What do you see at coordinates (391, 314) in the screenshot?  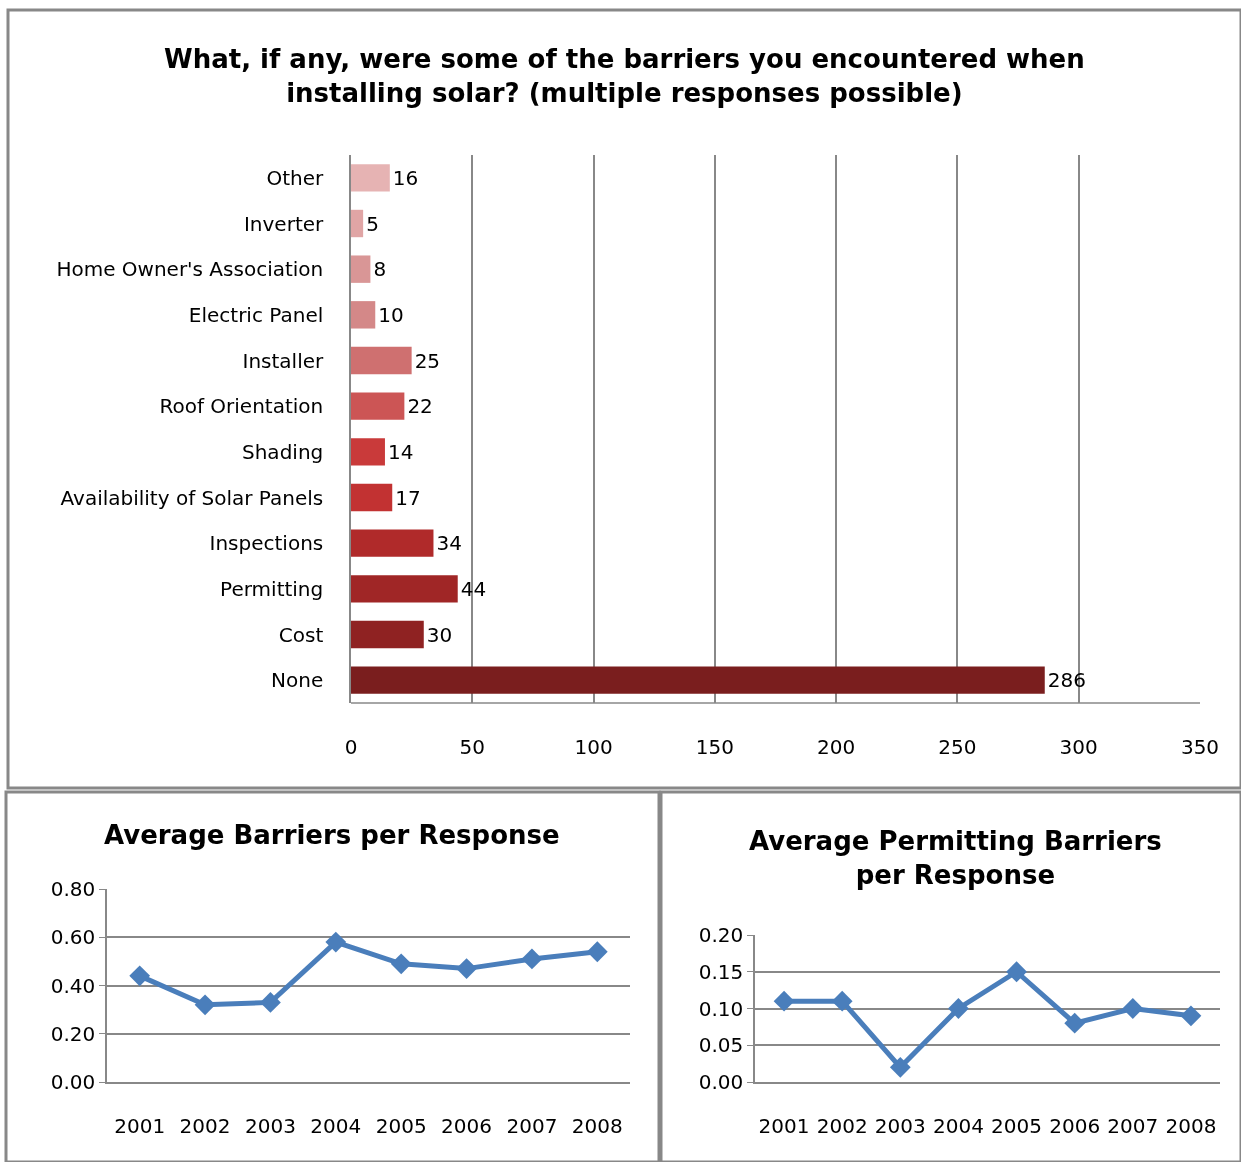 I see `data-label: 10` at bounding box center [391, 314].